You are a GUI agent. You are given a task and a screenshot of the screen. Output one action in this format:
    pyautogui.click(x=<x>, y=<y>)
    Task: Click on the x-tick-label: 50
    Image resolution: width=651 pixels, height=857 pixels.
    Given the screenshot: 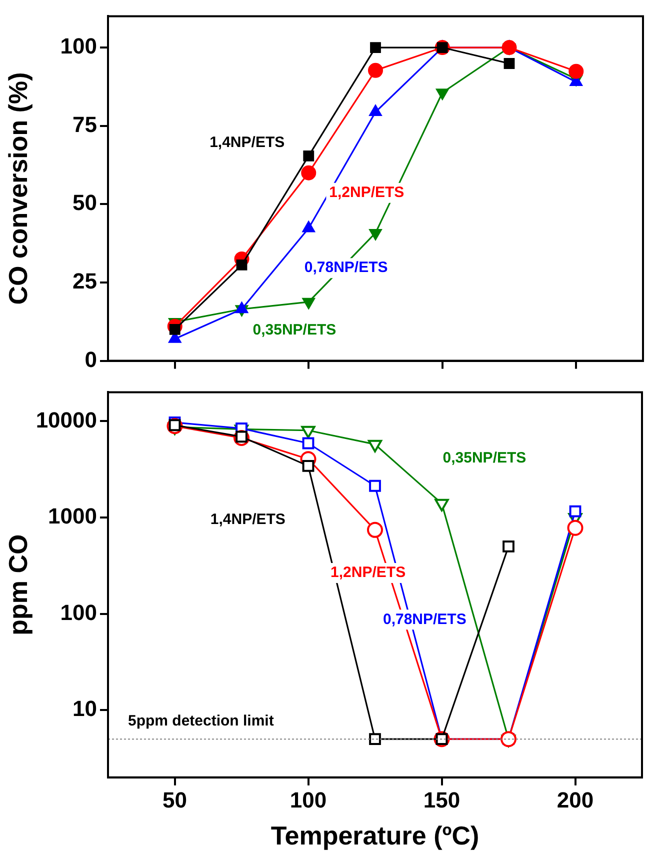 What is the action you would take?
    pyautogui.click(x=174, y=800)
    